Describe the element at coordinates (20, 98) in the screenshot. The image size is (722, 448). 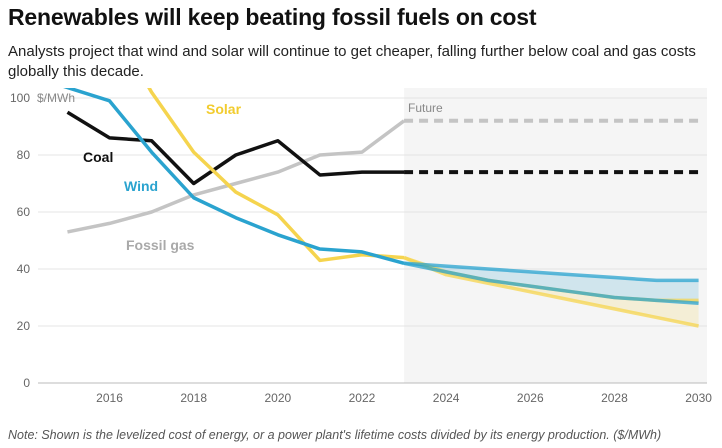
I see `y-tick-label: 100` at that location.